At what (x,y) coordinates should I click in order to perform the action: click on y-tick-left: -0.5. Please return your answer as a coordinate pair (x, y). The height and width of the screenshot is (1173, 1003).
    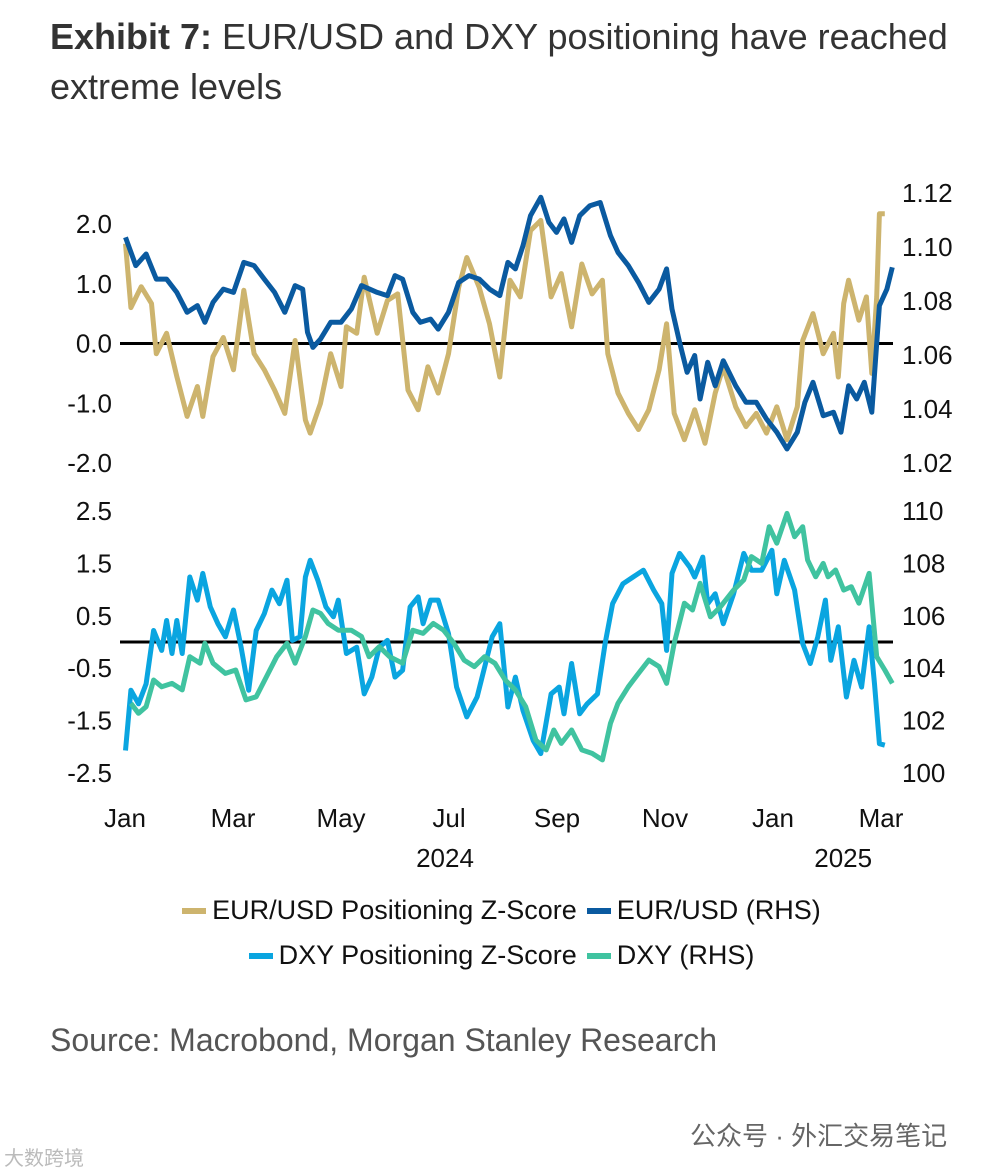
    Looking at the image, I should click on (89, 668).